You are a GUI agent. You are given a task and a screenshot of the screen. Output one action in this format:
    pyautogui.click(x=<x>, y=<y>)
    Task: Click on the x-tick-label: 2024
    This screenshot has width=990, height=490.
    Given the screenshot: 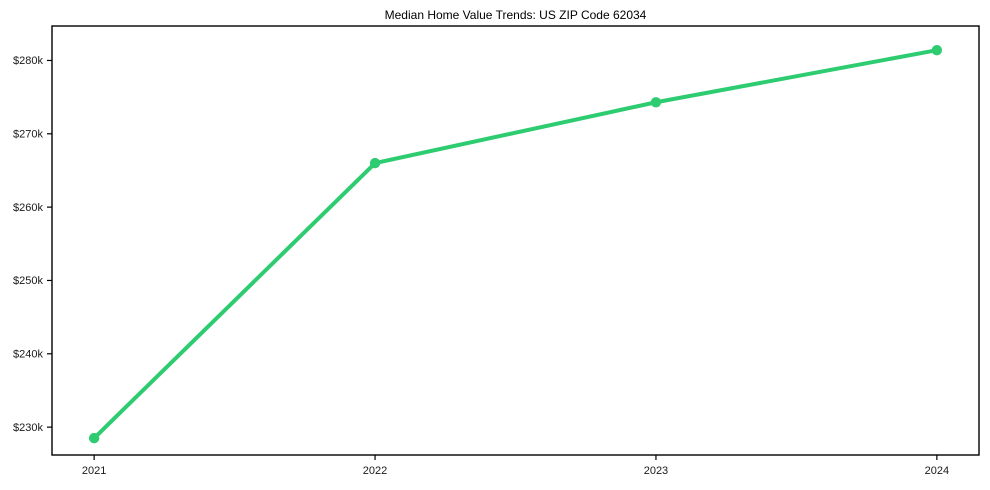 What is the action you would take?
    pyautogui.click(x=937, y=471)
    